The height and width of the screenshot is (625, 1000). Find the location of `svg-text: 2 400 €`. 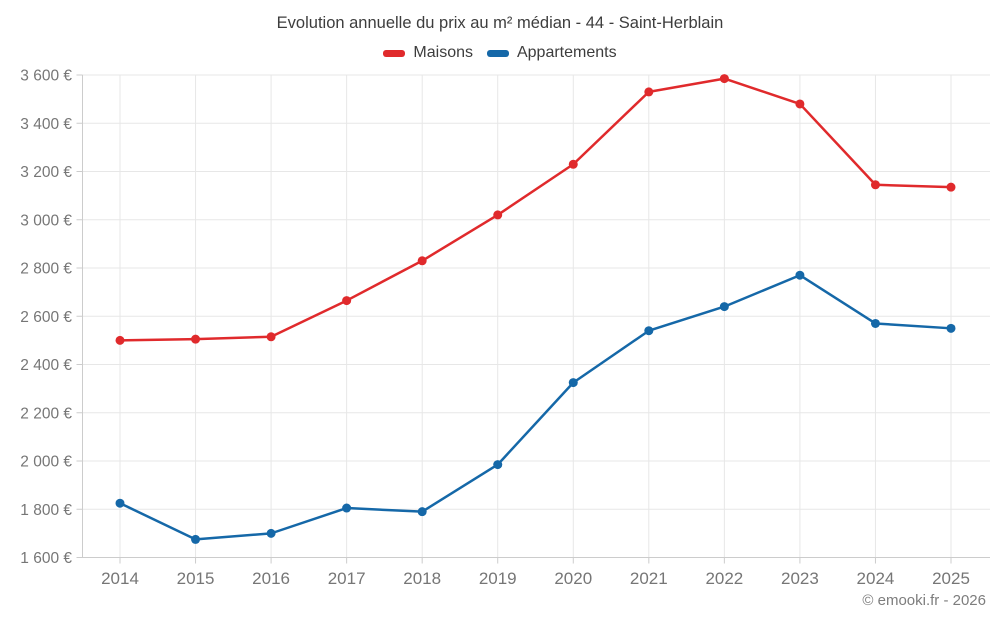

svg-text: 2 400 € is located at coordinates (46, 365).